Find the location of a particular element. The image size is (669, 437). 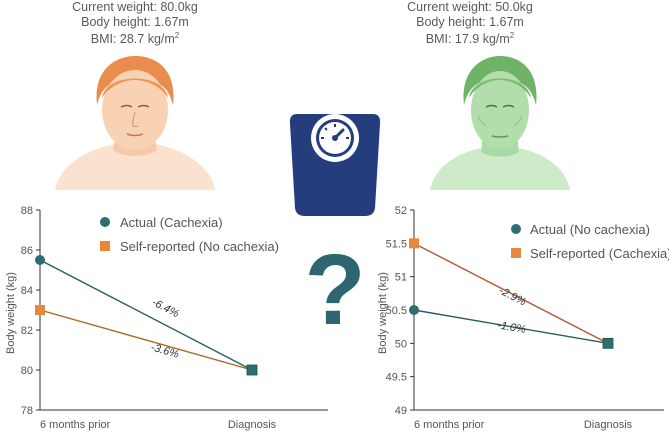

right-series-actual-change-label: -1.0% is located at coordinates (511, 327).